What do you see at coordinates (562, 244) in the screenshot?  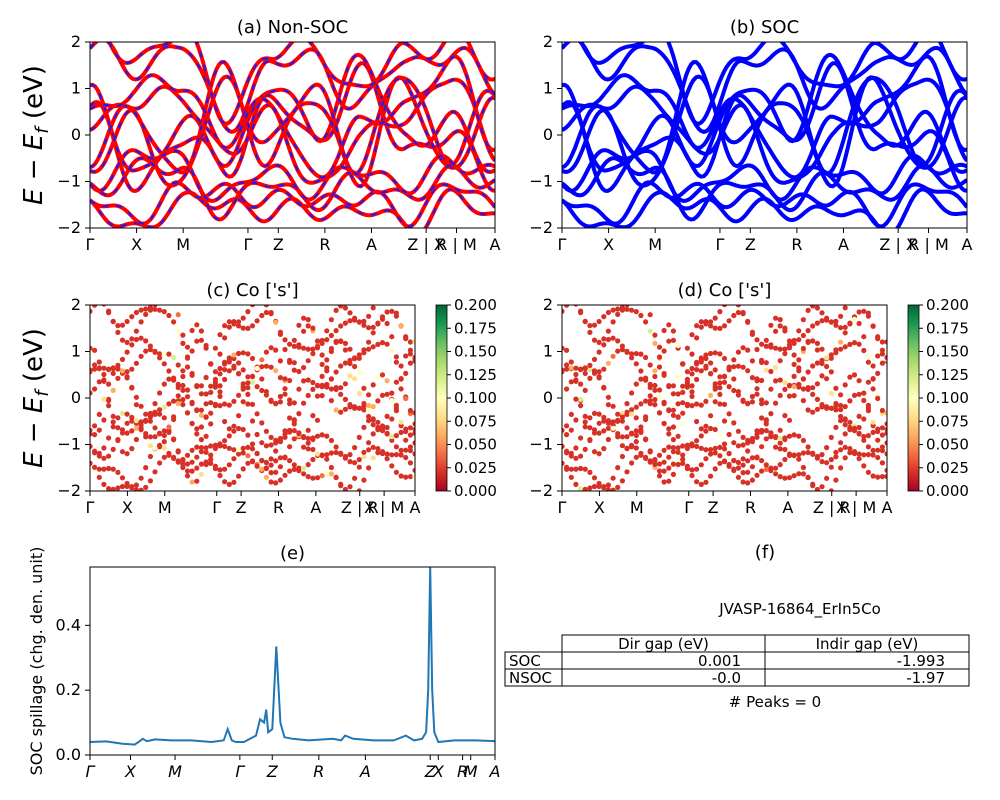 I see `panel-b-xtick-label: Γ` at bounding box center [562, 244].